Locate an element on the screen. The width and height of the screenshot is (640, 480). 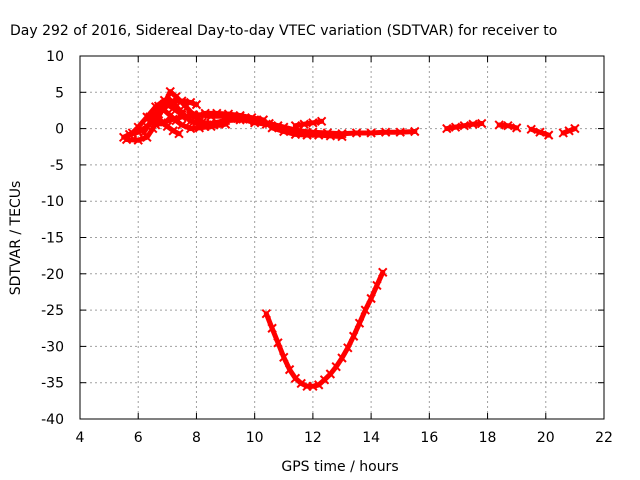
satellite-track-f is located at coordinates (192, 117).